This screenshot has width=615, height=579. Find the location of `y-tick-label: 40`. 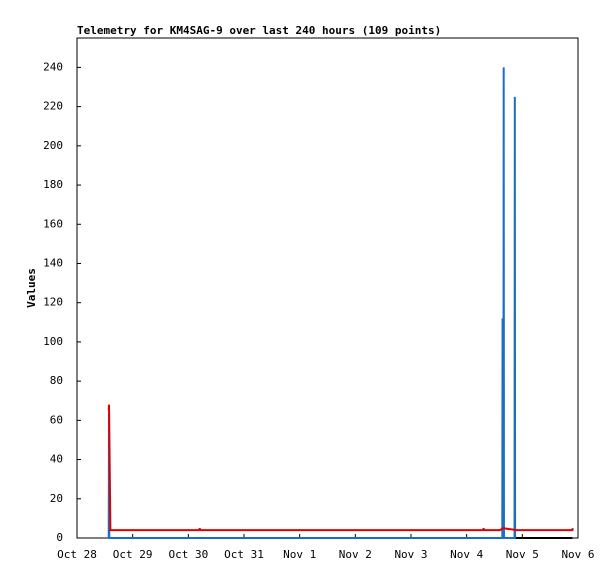

y-tick-label: 40 is located at coordinates (56, 459).